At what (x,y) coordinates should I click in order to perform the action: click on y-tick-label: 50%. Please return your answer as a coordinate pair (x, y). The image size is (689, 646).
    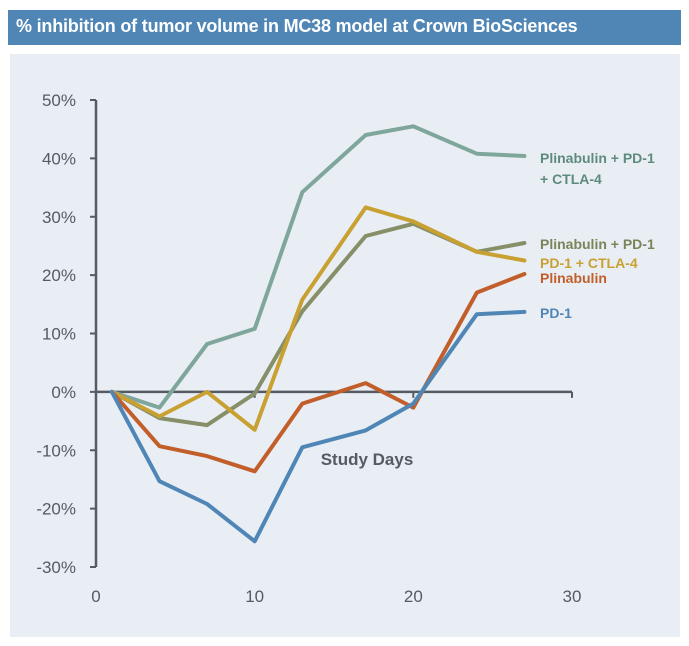
    Looking at the image, I should click on (59, 100).